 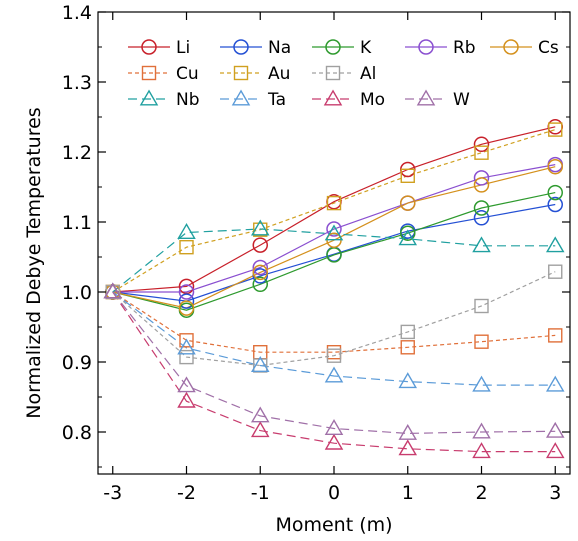 I want to click on legend-marker-li, so click(x=149, y=47).